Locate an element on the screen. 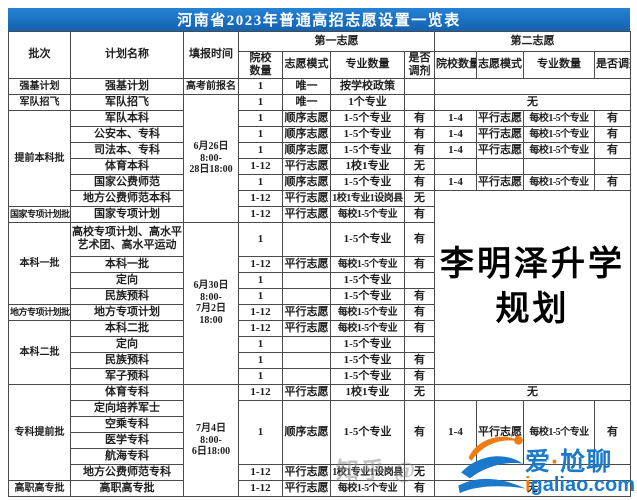  plan-cell: 国家专项计划 is located at coordinates (127, 214).